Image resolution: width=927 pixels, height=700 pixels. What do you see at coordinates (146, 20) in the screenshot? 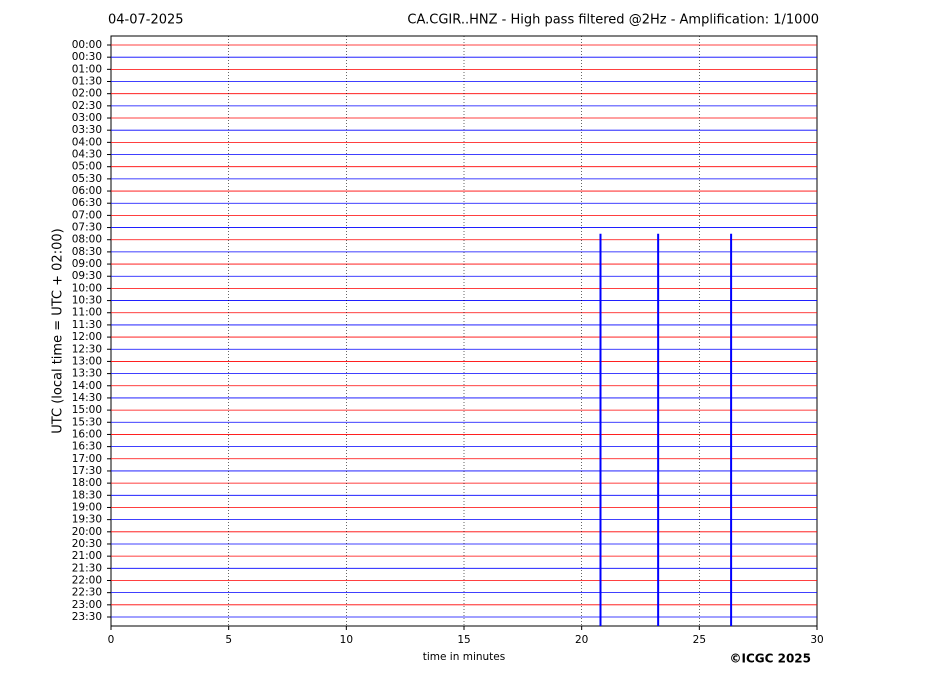
I see `date: 04-07-2025` at bounding box center [146, 20].